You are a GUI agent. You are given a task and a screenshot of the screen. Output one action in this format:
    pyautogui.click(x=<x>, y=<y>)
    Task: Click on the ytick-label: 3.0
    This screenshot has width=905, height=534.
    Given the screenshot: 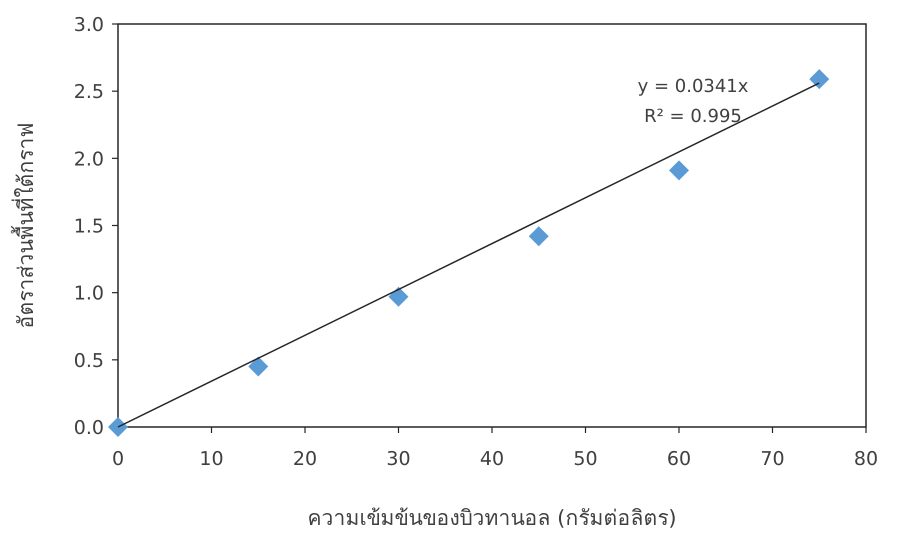 What is the action you would take?
    pyautogui.click(x=89, y=25)
    